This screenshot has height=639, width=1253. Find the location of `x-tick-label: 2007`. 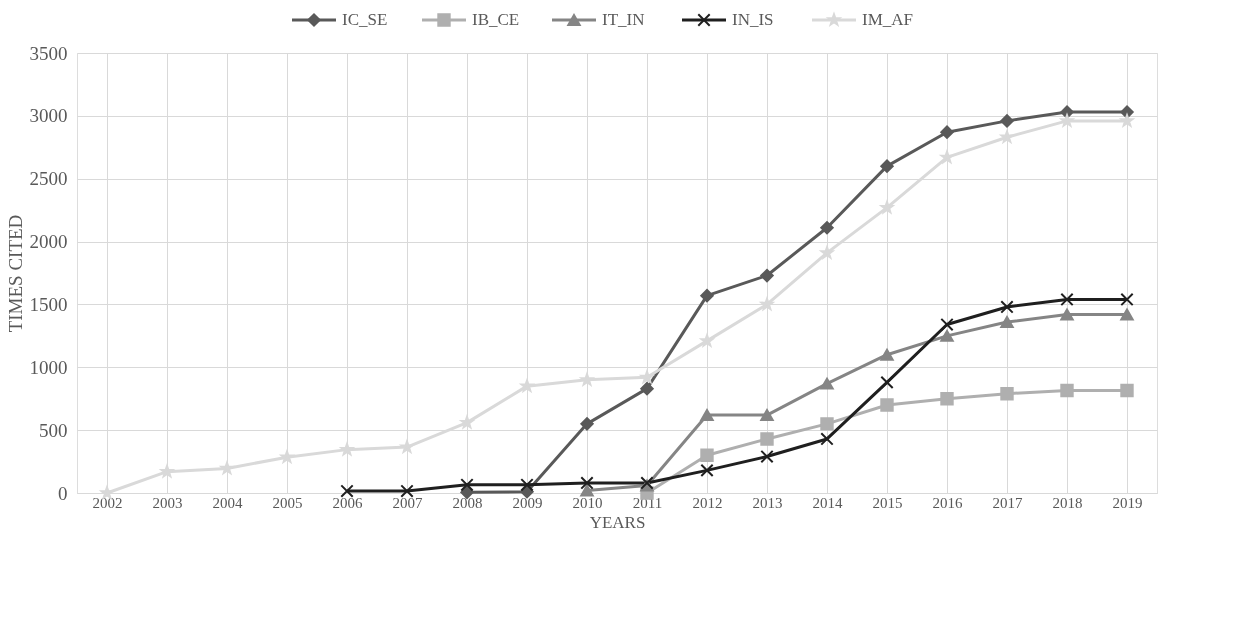

x-tick-label: 2007 is located at coordinates (407, 502).